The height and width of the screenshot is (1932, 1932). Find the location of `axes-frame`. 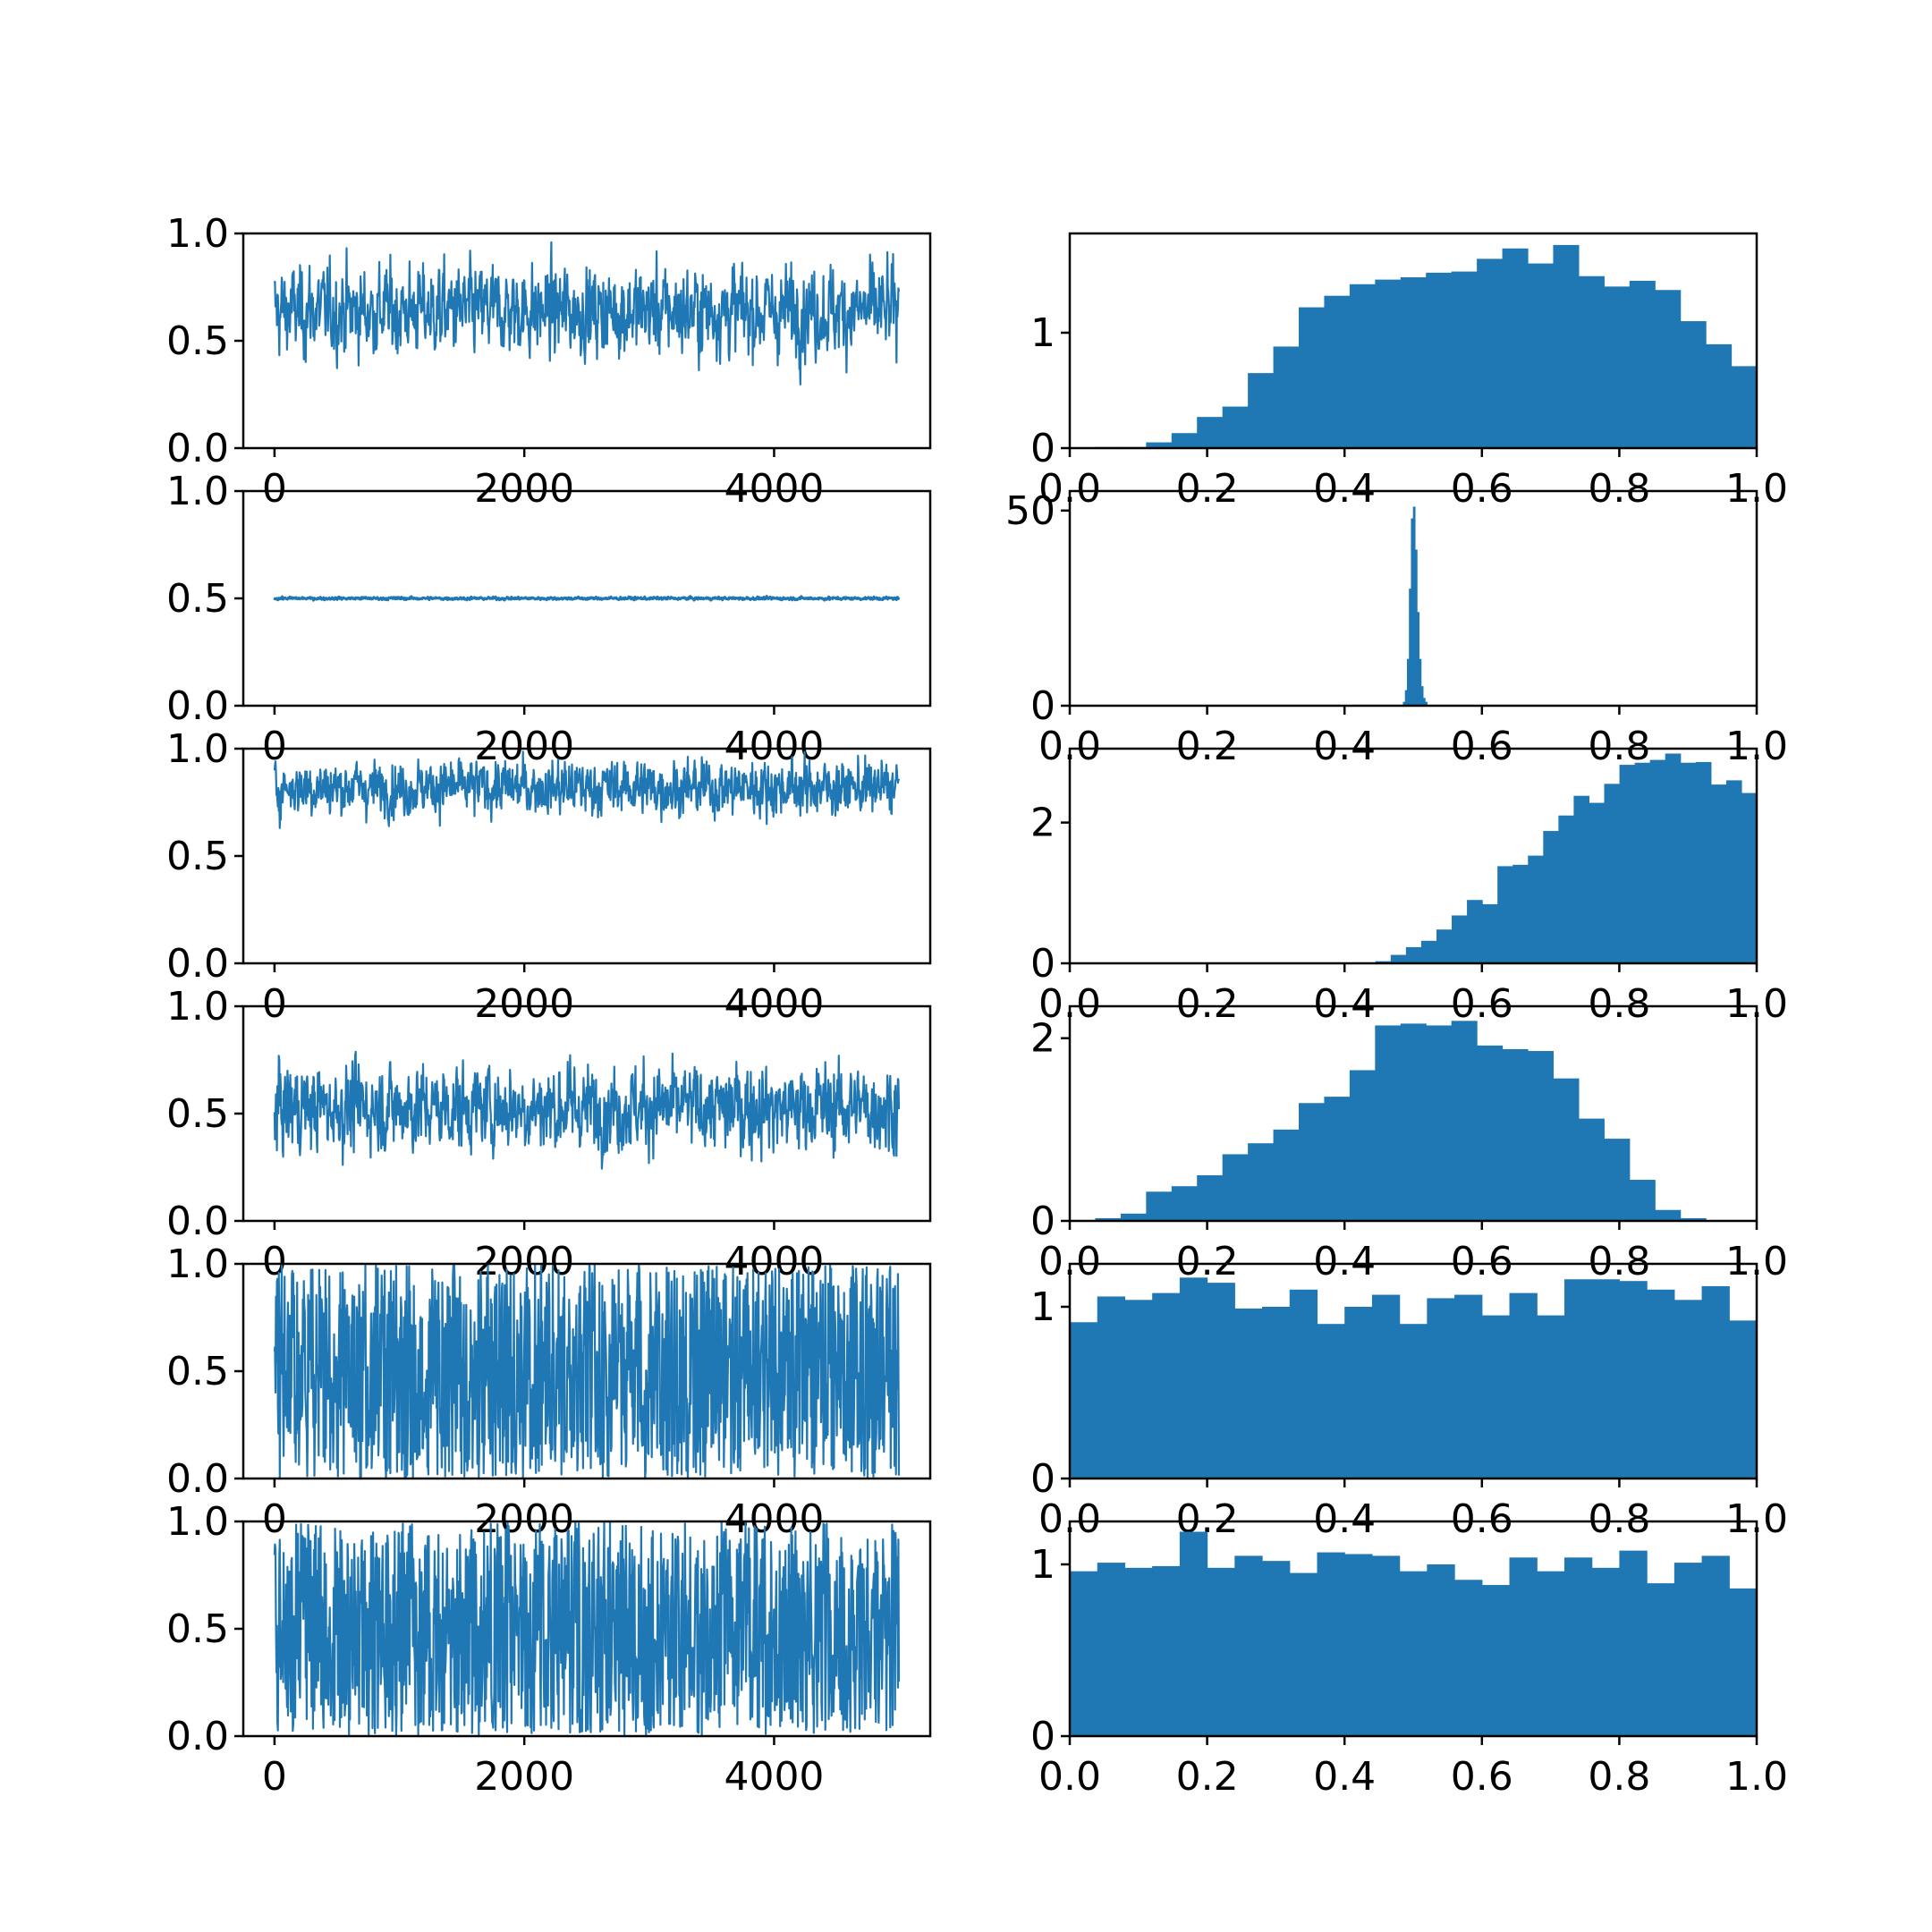

axes-frame is located at coordinates (1413, 1113).